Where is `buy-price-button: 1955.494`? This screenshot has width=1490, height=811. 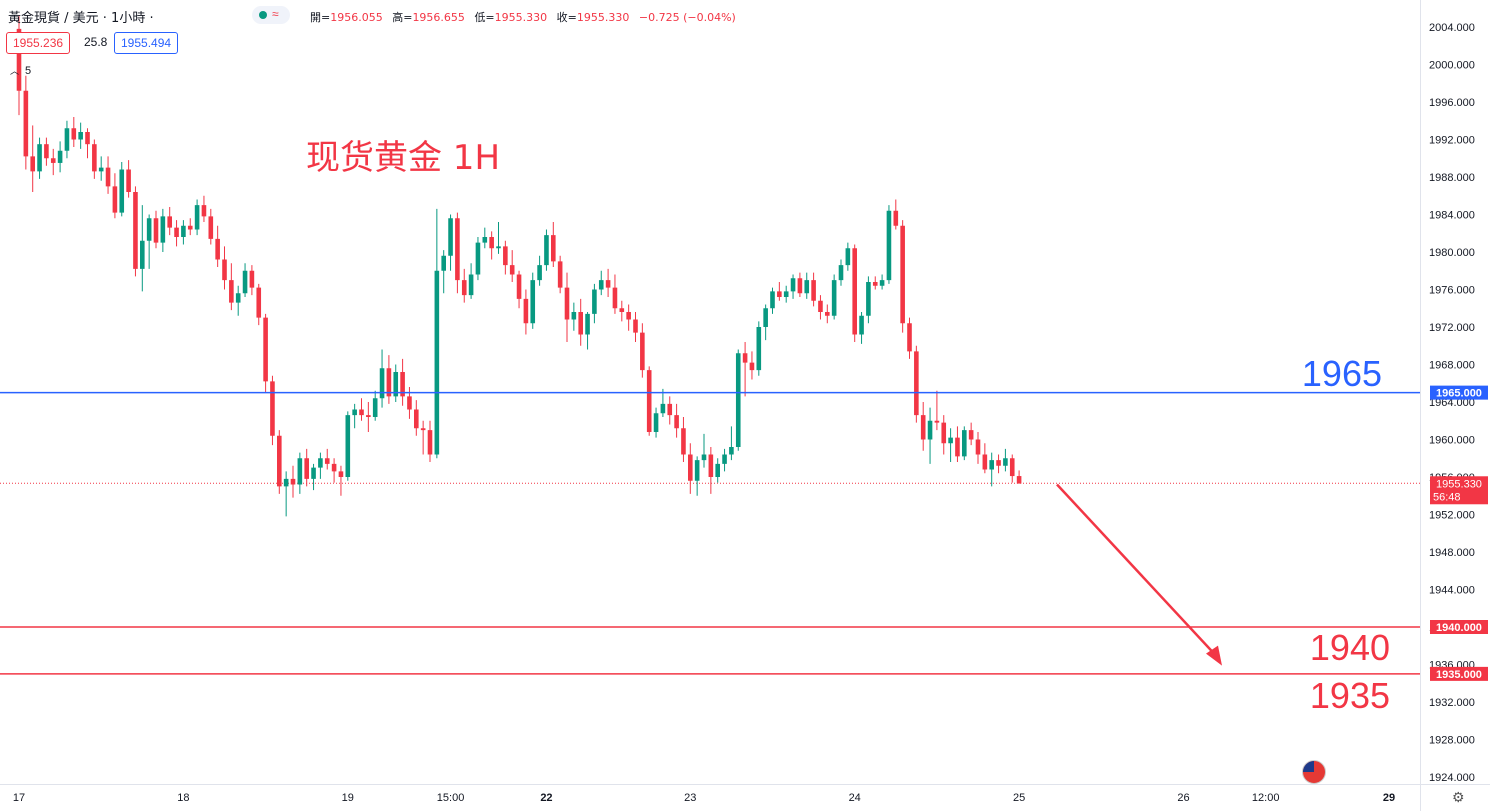 buy-price-button: 1955.494 is located at coordinates (146, 43).